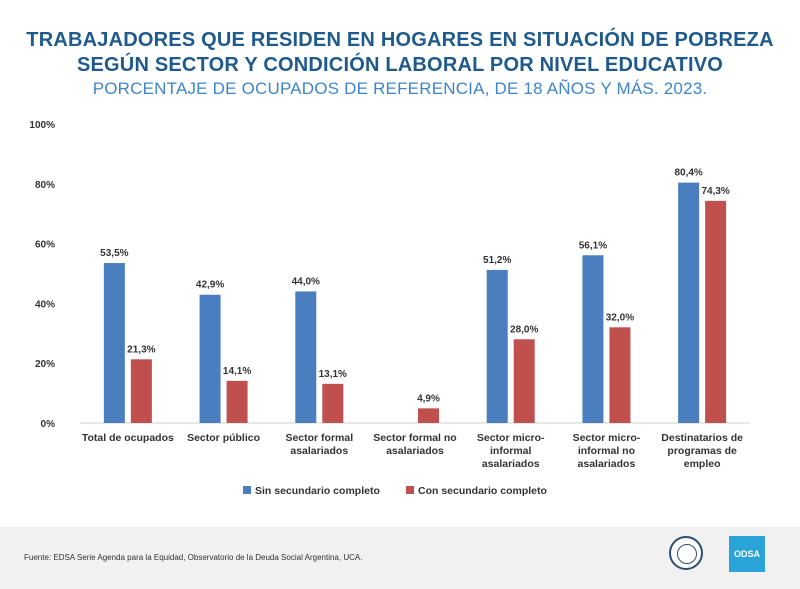 The width and height of the screenshot is (800, 589). Describe the element at coordinates (747, 554) in the screenshot. I see `odsa-logo: ODSA` at that location.